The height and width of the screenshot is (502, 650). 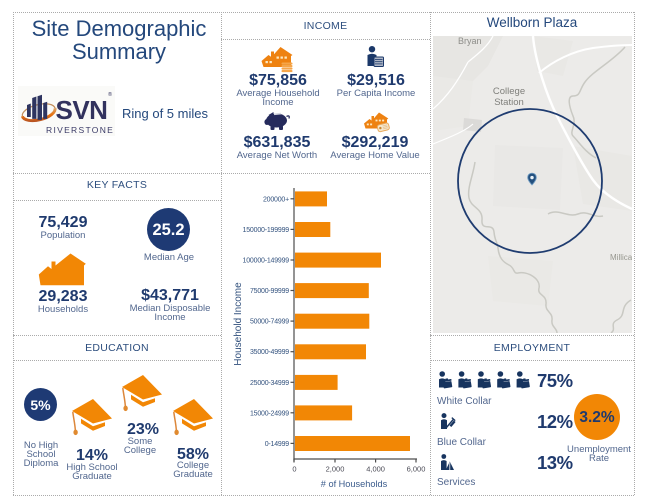 What do you see at coordinates (82, 110) in the screenshot?
I see `svg-text: SVN` at bounding box center [82, 110].